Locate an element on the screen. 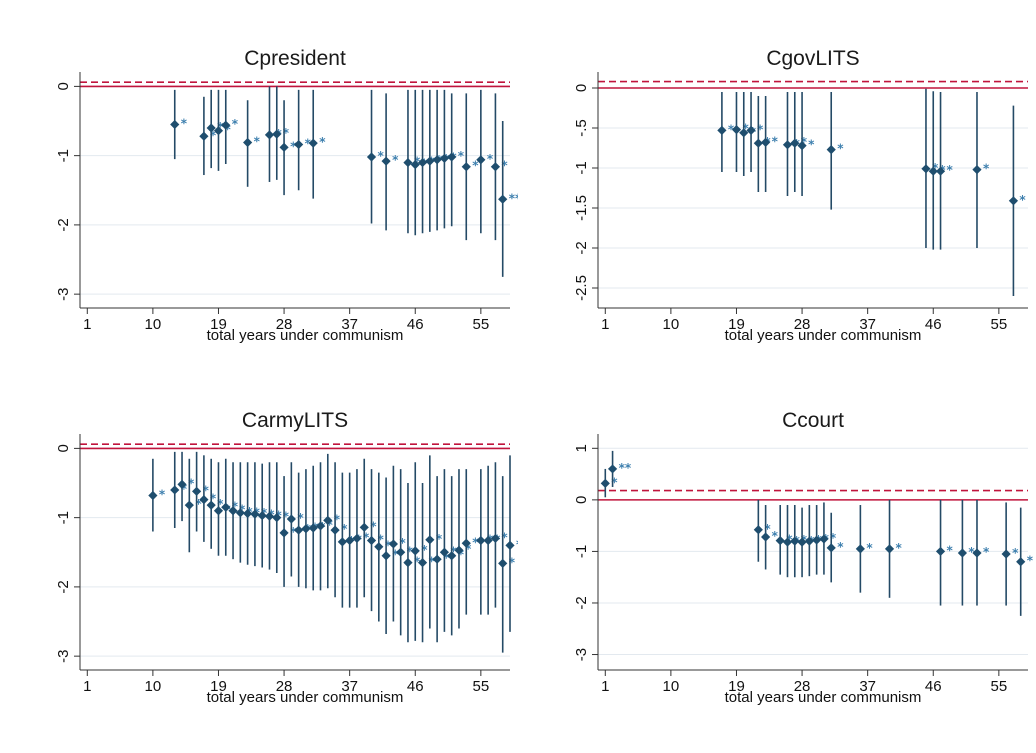 This screenshot has height=753, width=1036. x-tick-label: 1 is located at coordinates (87, 324).